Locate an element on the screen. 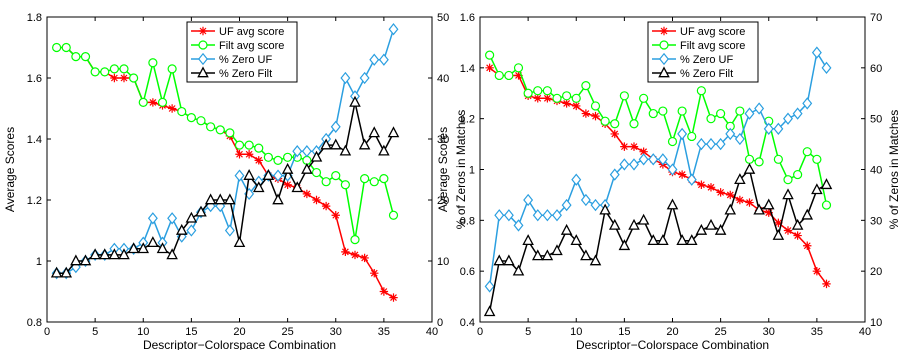 This screenshot has width=922, height=350. y2-axis-label: % of Zeros in Matches is located at coordinates (461, 169).